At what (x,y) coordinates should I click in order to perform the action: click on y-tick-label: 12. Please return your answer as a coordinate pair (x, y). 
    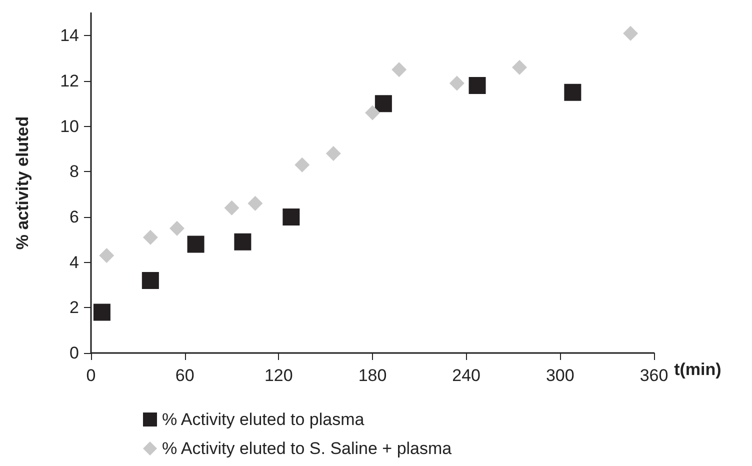
    Looking at the image, I should click on (69, 81).